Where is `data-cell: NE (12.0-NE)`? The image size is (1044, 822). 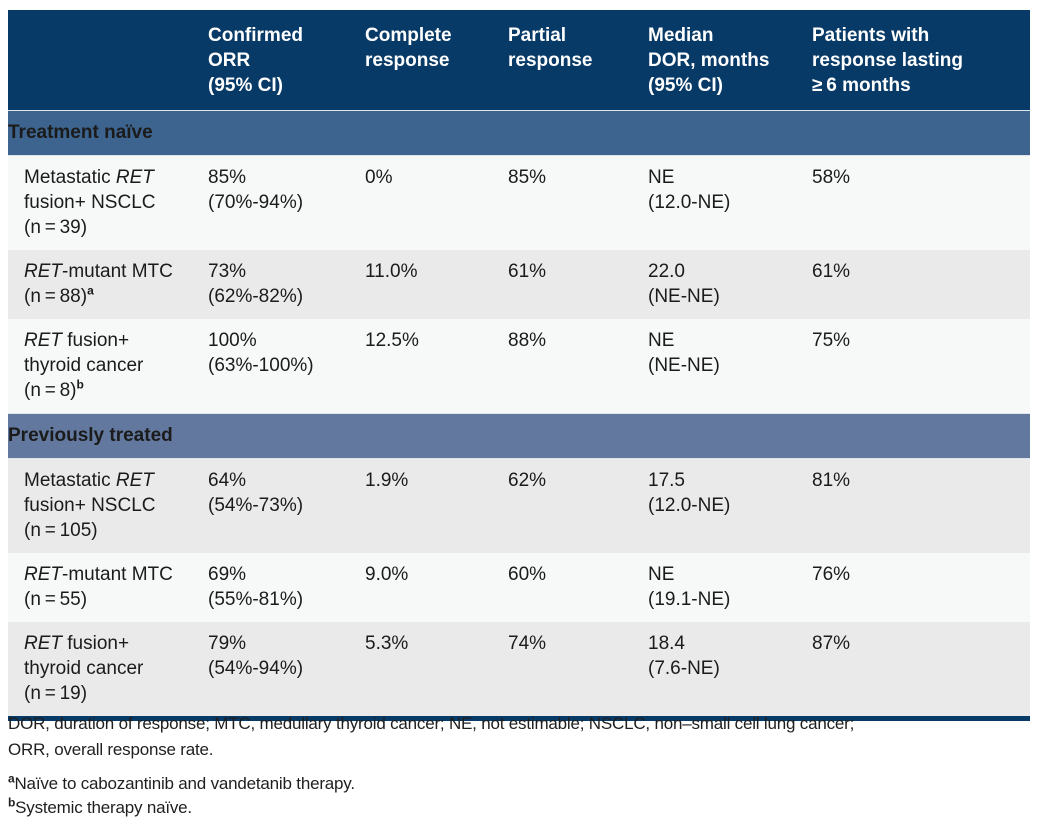 data-cell: NE (12.0-NE) is located at coordinates (730, 202).